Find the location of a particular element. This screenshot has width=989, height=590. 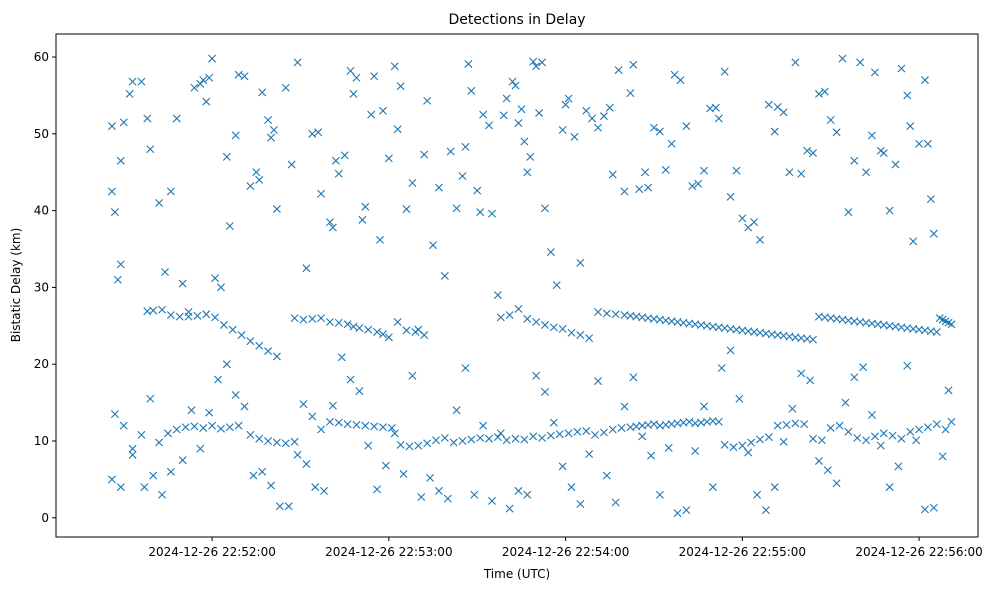

x-tick-label: 2024-12-26 22:55:00 is located at coordinates (742, 552).